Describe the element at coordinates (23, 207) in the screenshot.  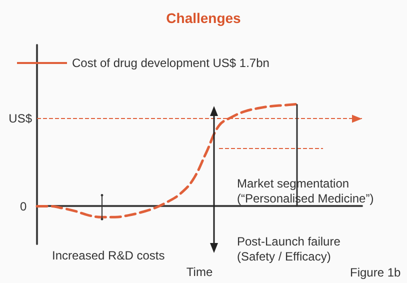
I see `text: 0` at that location.